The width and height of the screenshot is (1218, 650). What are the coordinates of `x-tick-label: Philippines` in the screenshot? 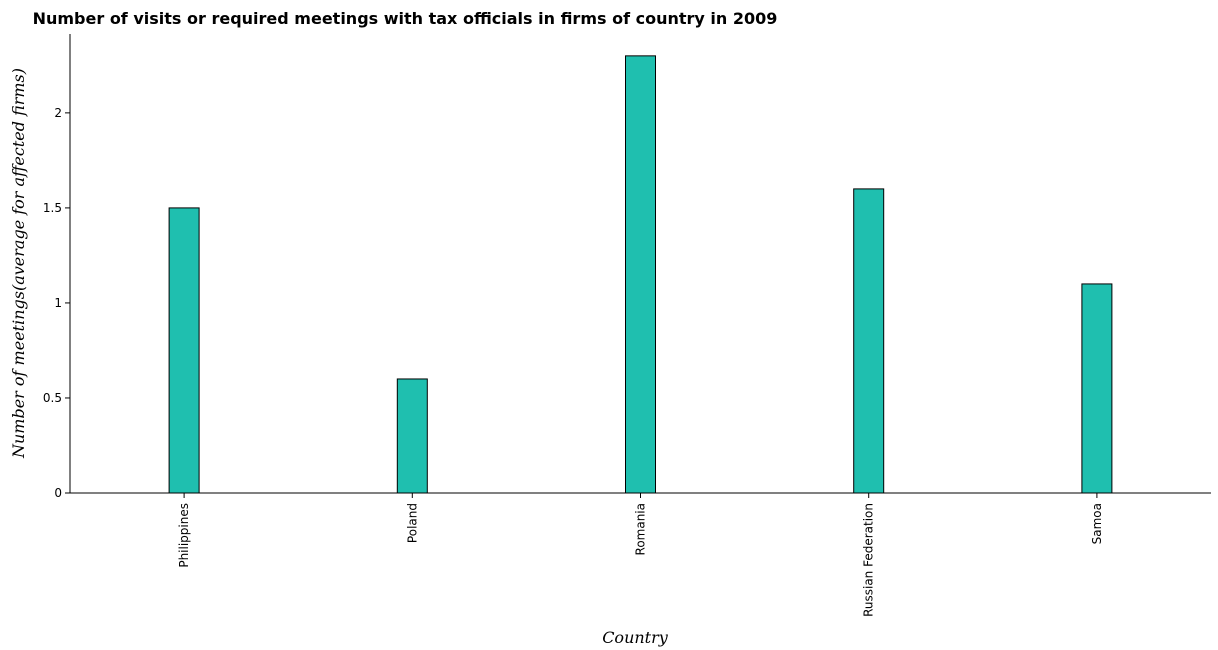 It's located at (184, 535).